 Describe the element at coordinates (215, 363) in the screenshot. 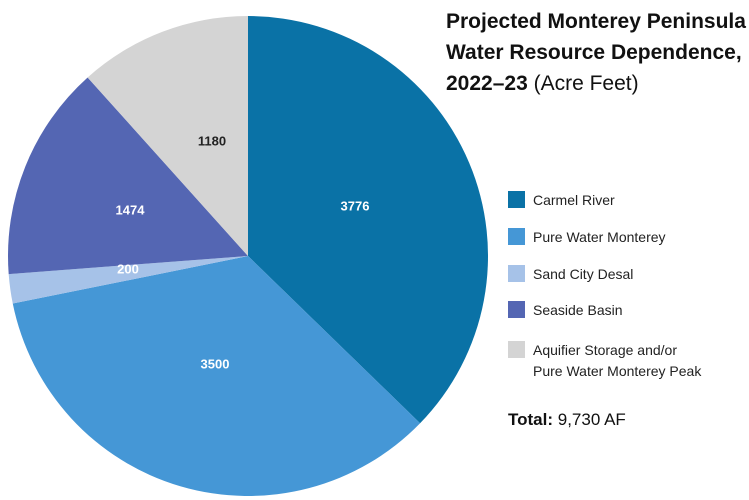

I see `slice-value-label: 3500` at that location.